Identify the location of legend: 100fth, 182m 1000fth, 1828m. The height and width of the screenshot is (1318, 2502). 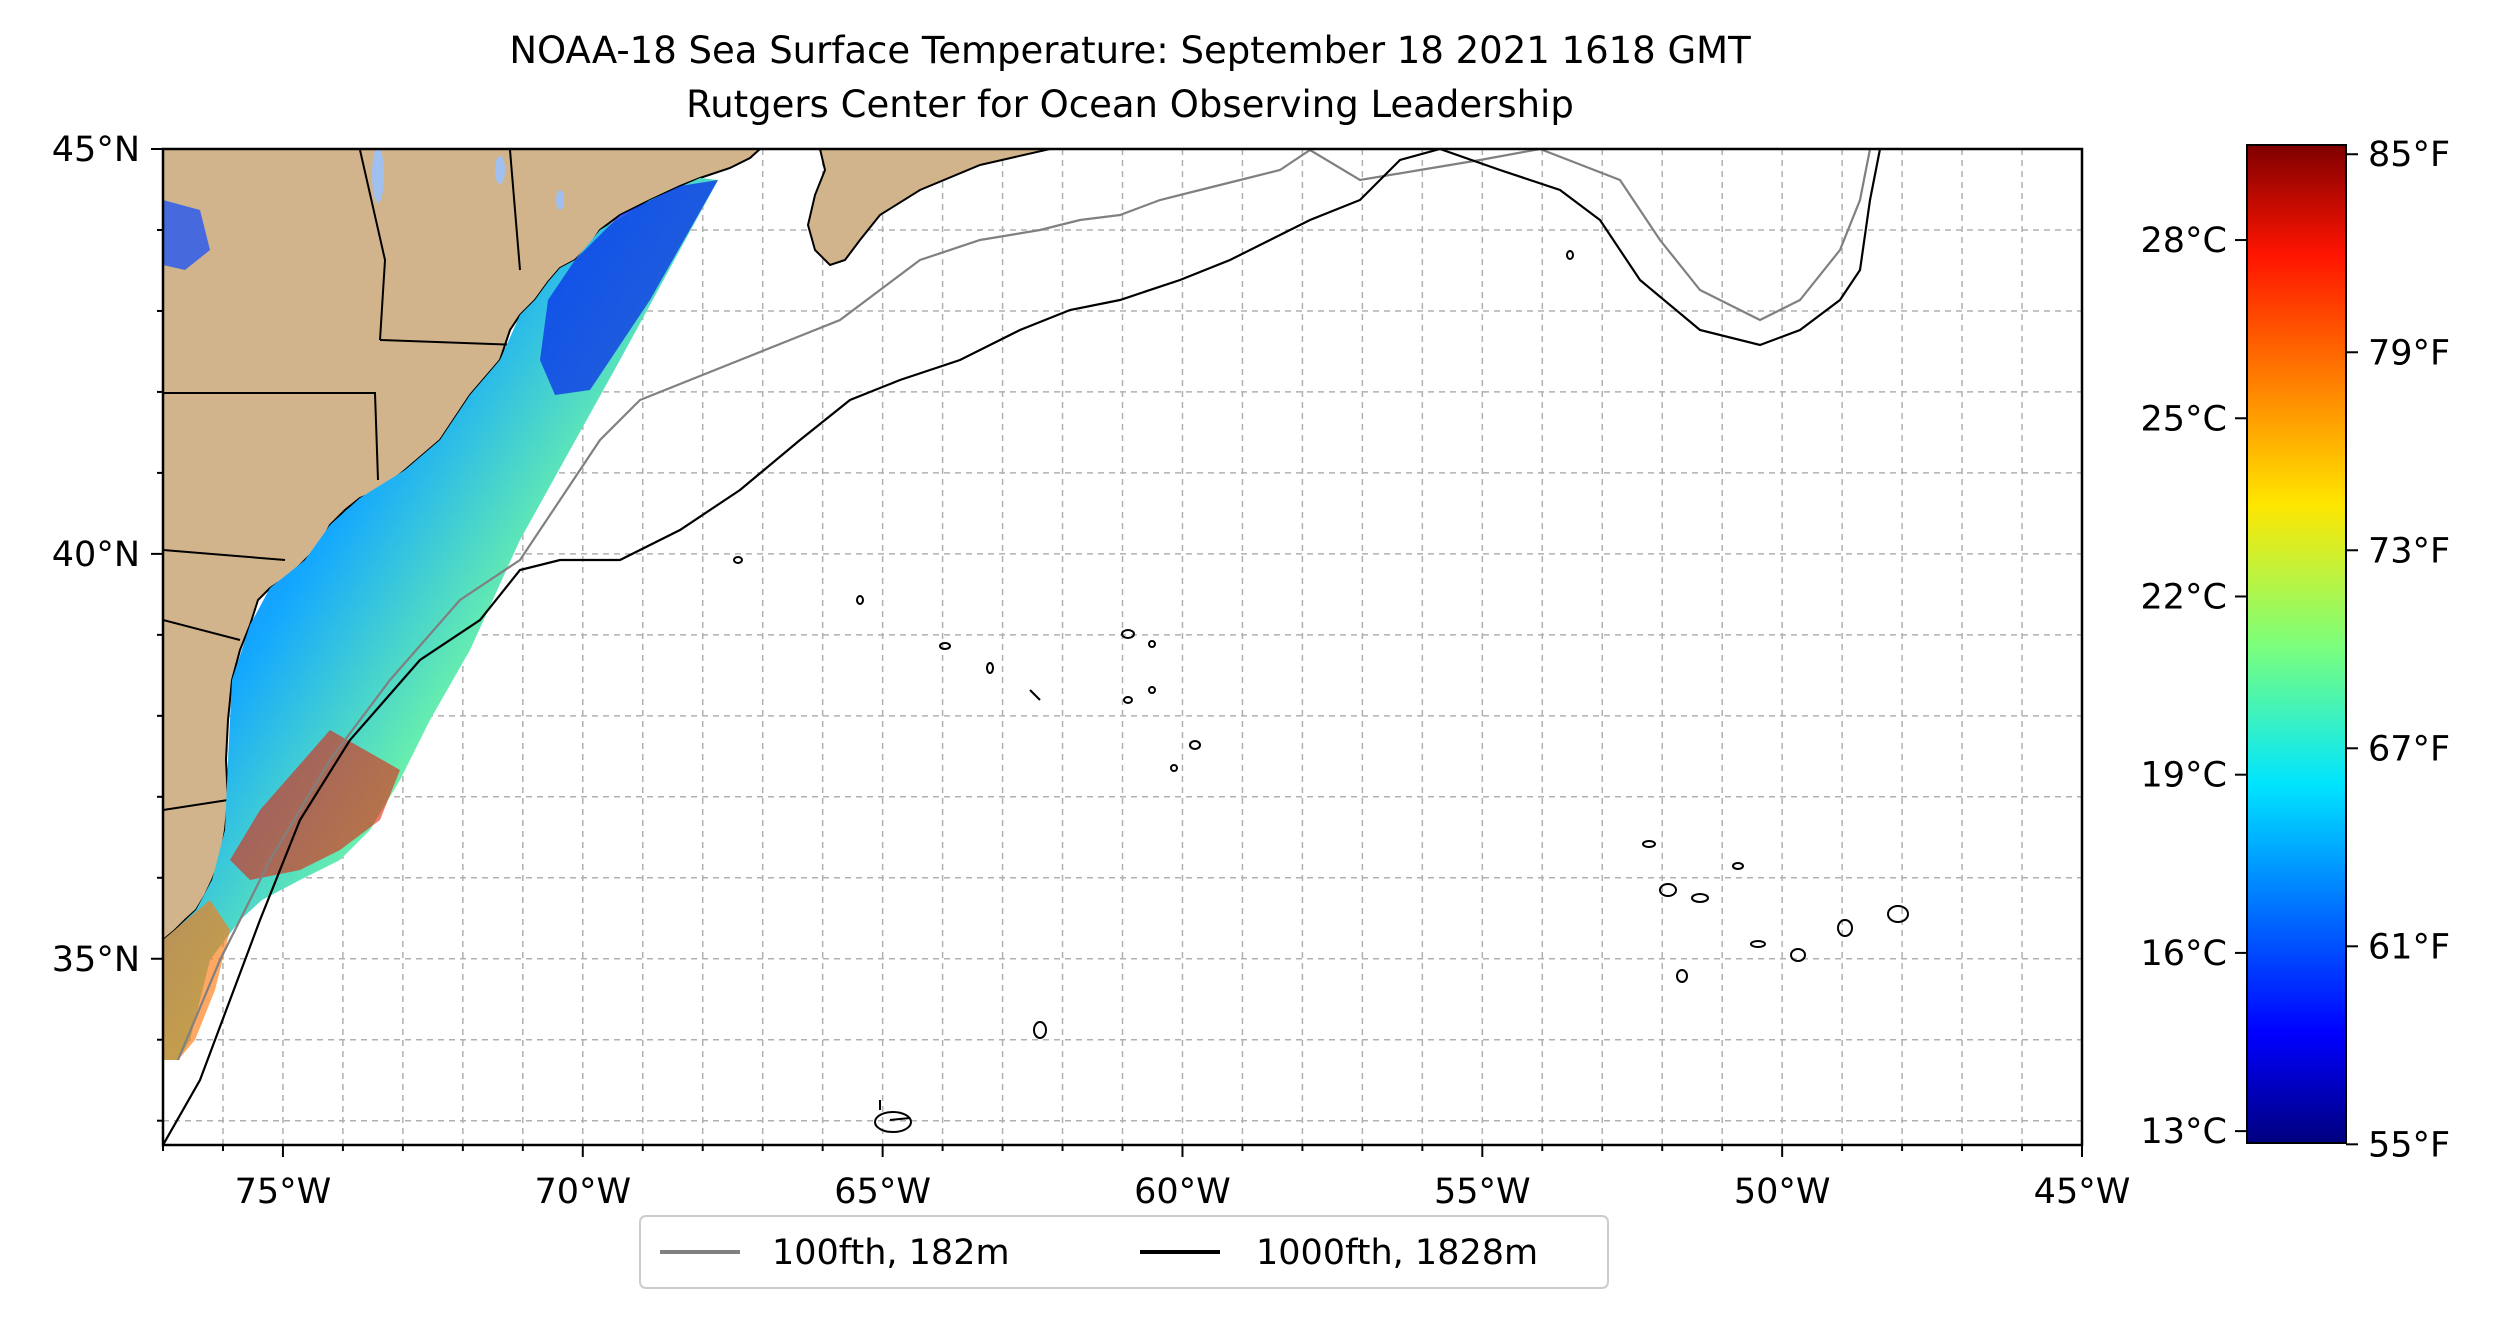
(1124, 1252).